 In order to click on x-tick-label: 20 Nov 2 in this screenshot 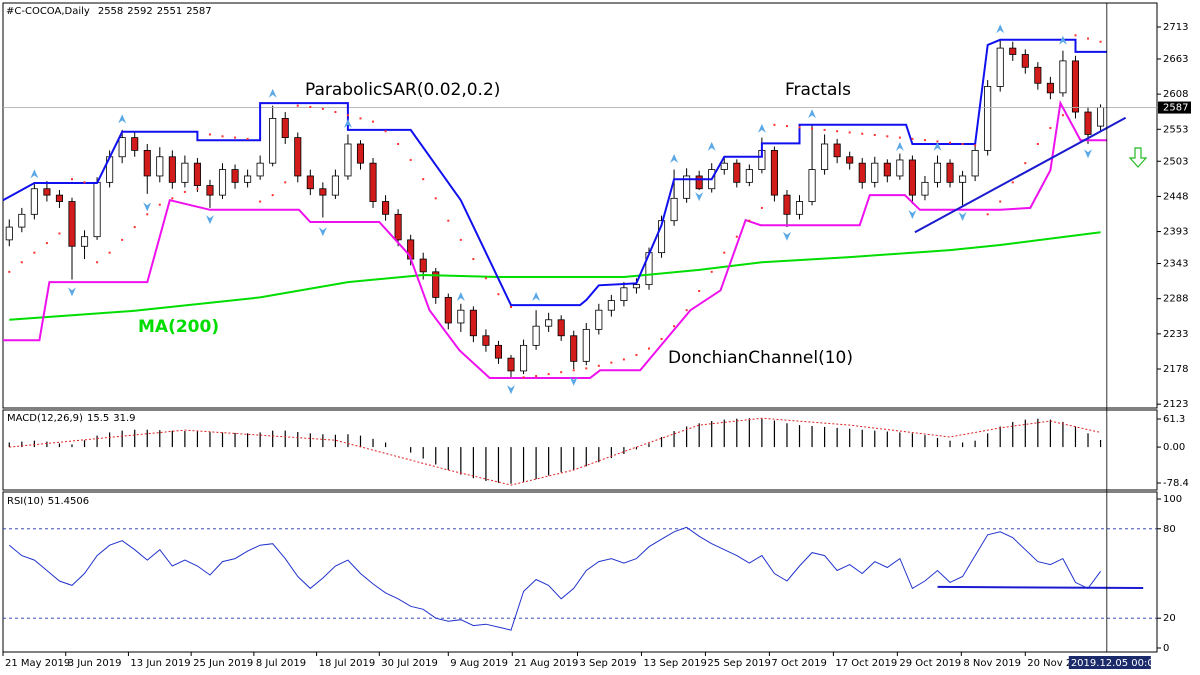, I will do `click(1049, 663)`.